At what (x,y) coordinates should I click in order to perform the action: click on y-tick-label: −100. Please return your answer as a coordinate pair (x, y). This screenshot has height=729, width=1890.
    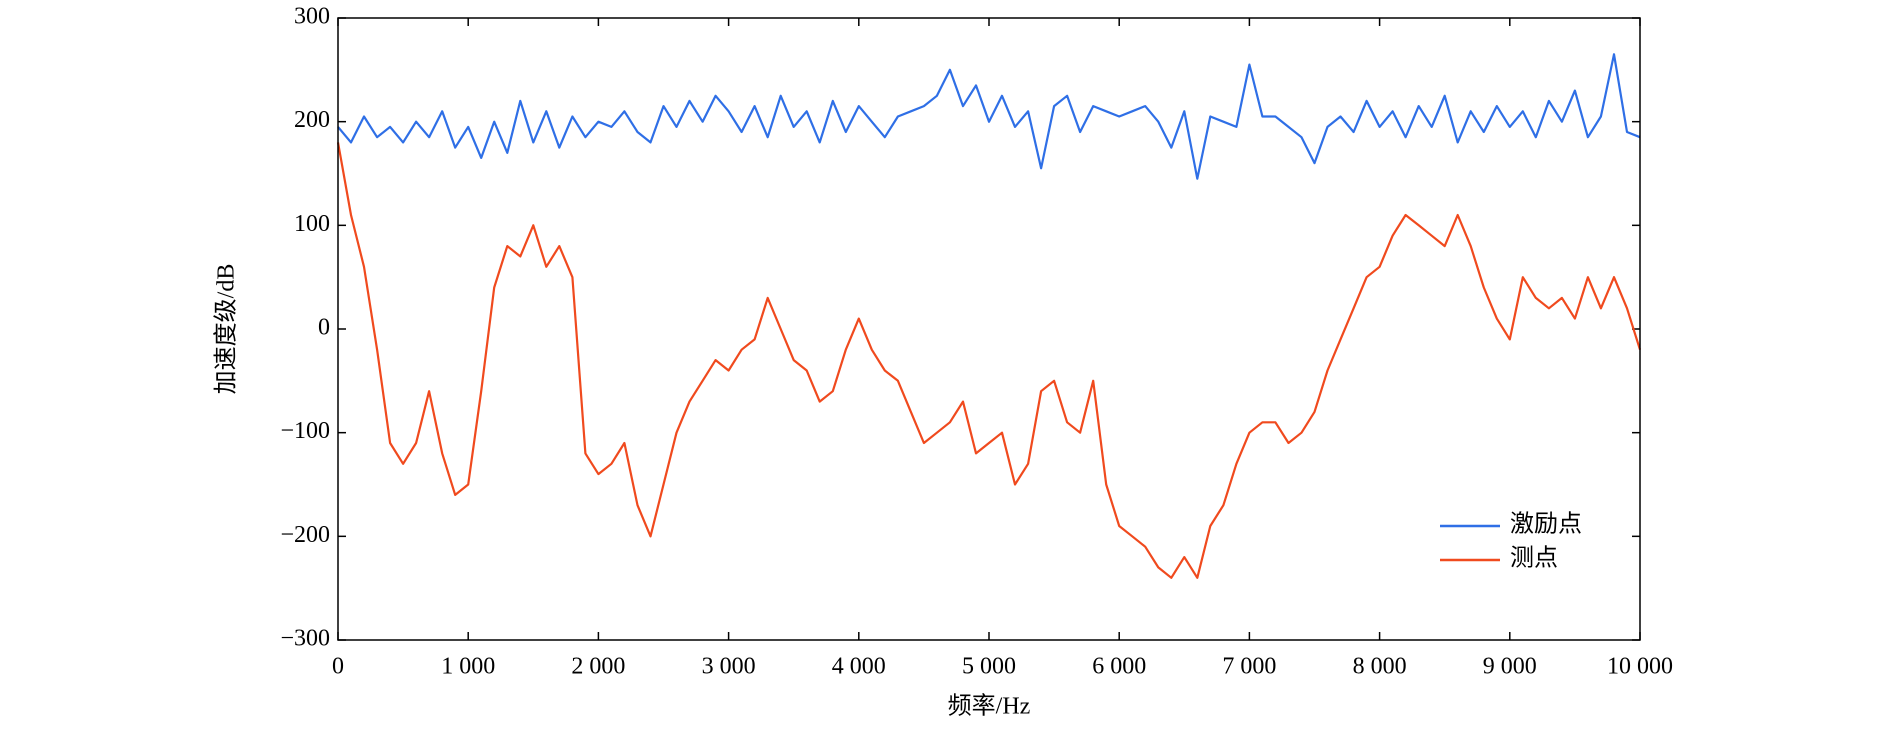
    Looking at the image, I should click on (305, 431).